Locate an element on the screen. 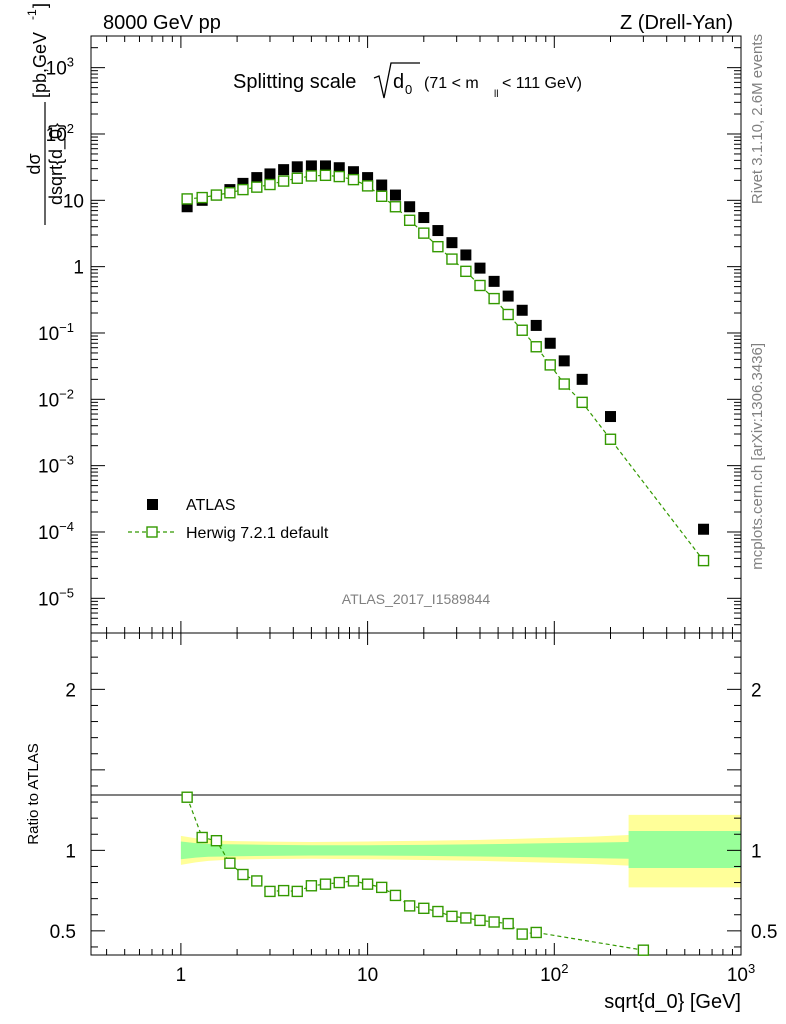 The width and height of the screenshot is (786, 1024). ylabel-units-sup: -1 is located at coordinates (32, 14).